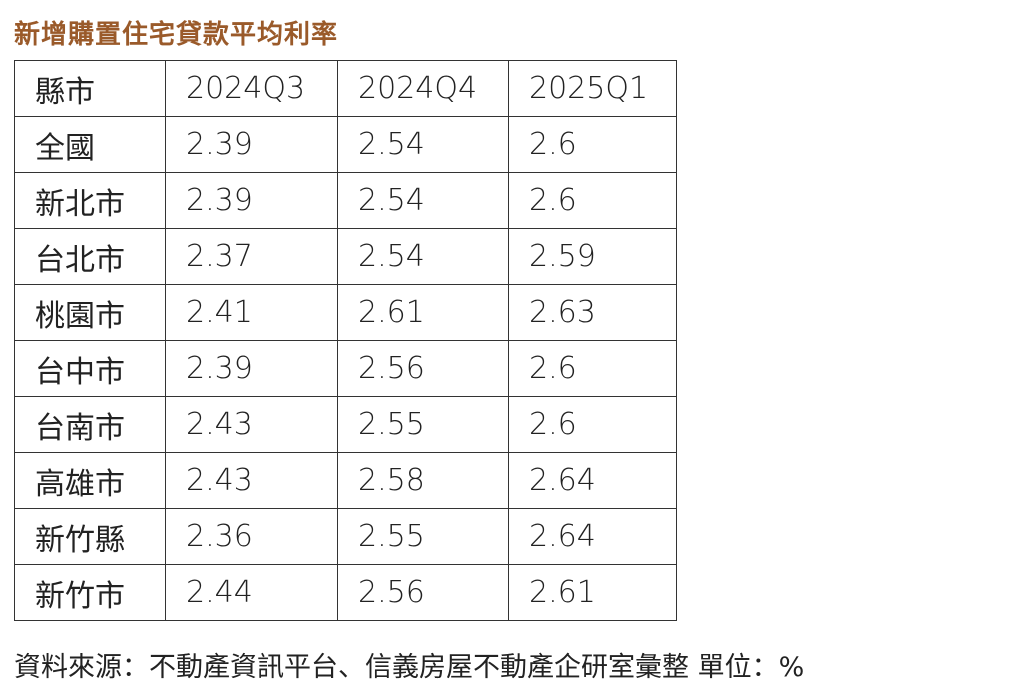 Image resolution: width=1013 pixels, height=691 pixels. I want to click on source-note: 資料來源：不動產資訊平台、信義房屋不動產企研室彙整 單位：%, so click(409, 667).